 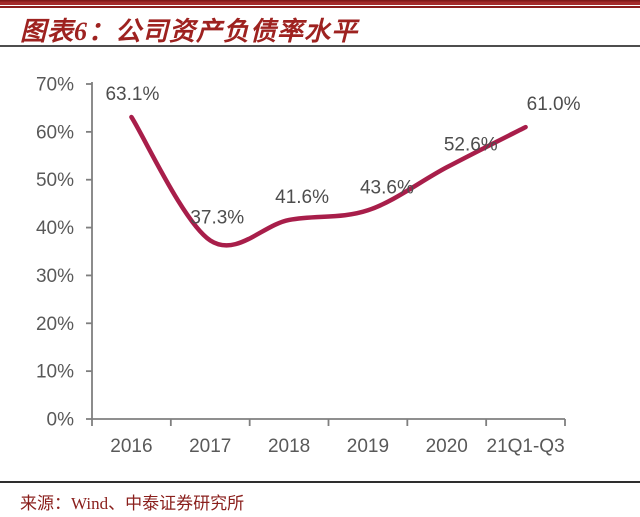 What do you see at coordinates (55, 276) in the screenshot?
I see `y-tick-label: 30%` at bounding box center [55, 276].